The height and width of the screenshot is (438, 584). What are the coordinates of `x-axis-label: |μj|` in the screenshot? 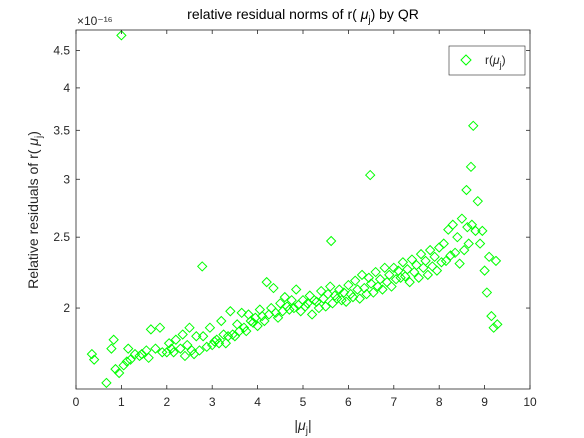 It's located at (302, 427).